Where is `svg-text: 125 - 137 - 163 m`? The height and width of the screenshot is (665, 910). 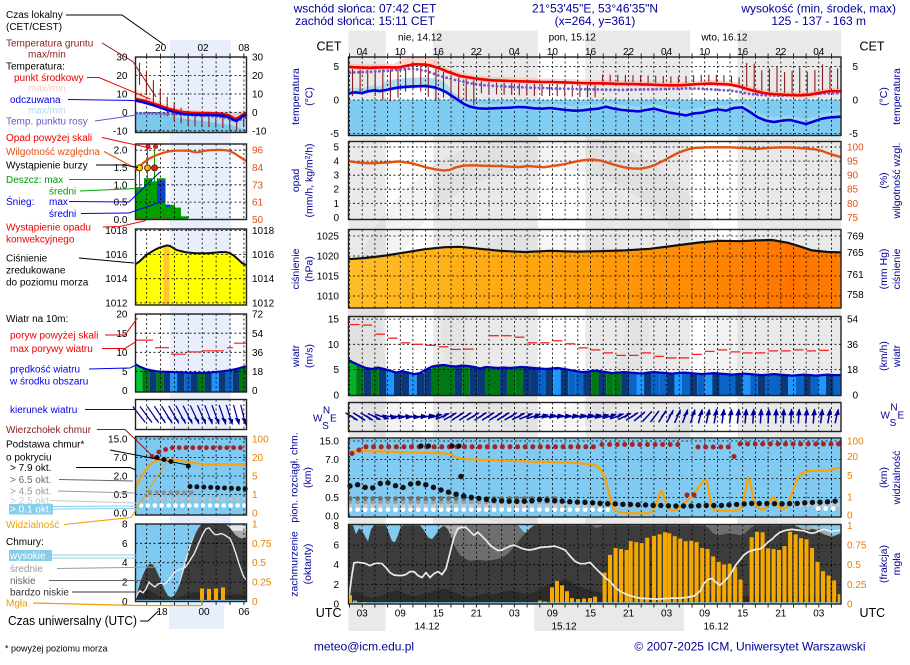 svg-text: 125 - 137 - 163 m is located at coordinates (818, 21).